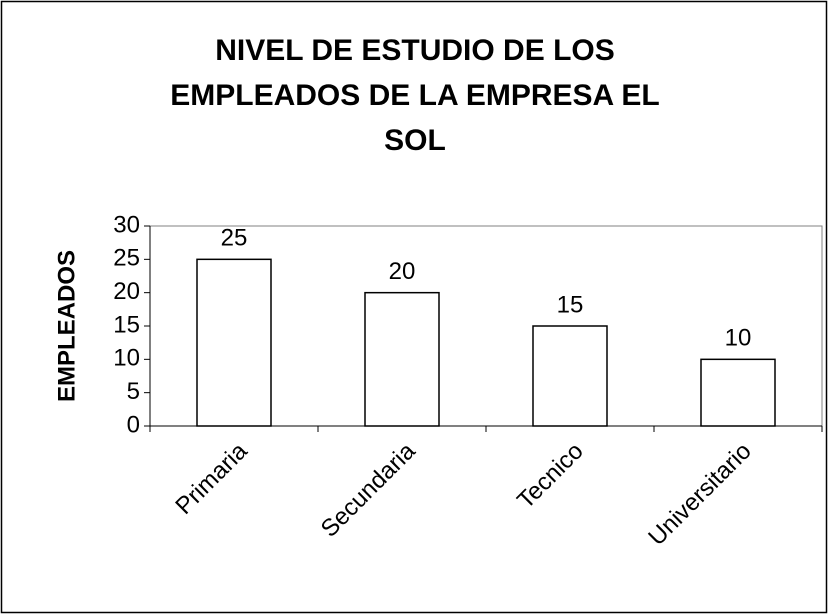 Image resolution: width=829 pixels, height=615 pixels. Describe the element at coordinates (550, 476) in the screenshot. I see `x-tick-label: Tecnico` at that location.